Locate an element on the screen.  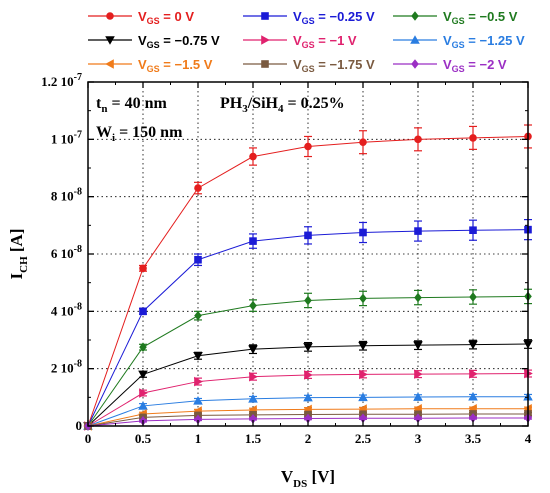
y-tick-label: 1 10-7 is located at coordinates (66, 137).